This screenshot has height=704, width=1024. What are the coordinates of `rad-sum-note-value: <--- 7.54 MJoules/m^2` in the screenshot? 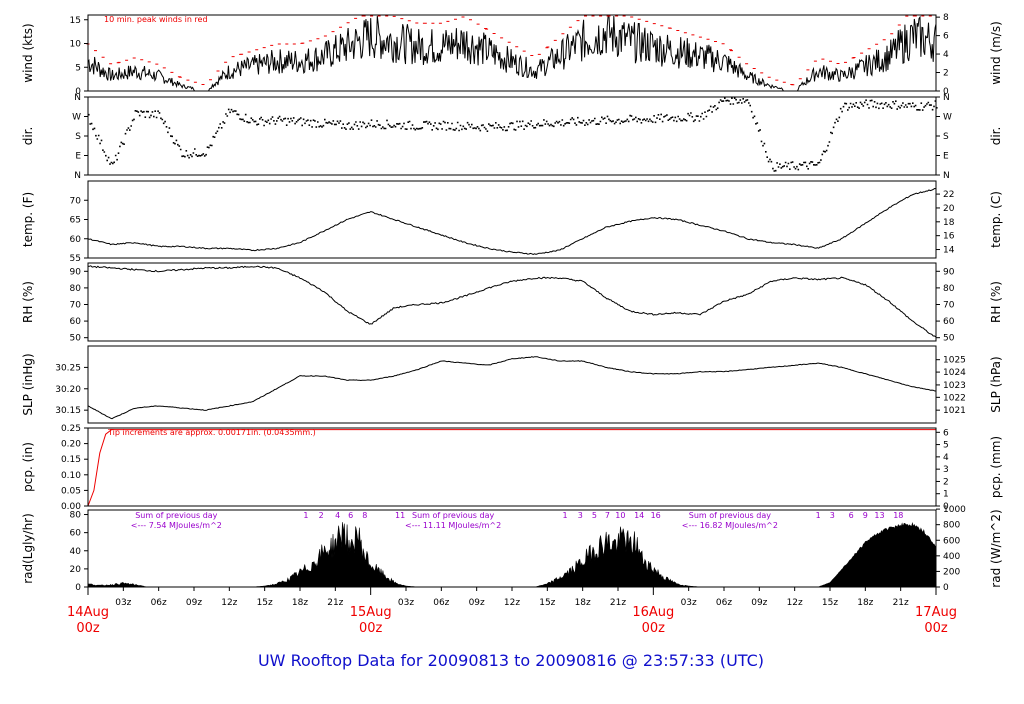 It's located at (176, 525).